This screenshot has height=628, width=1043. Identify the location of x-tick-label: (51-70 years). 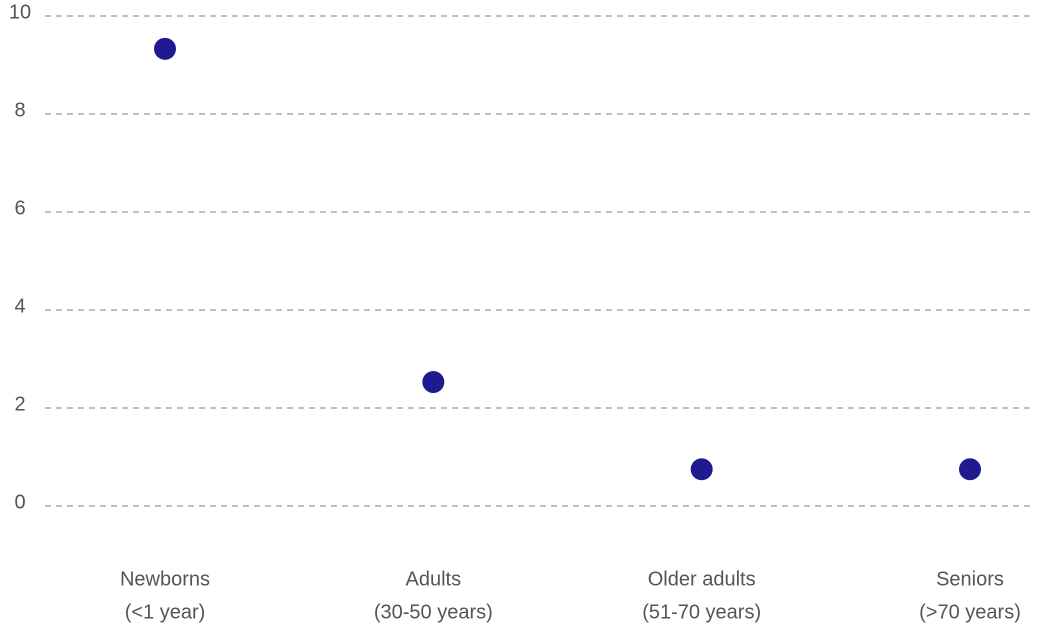
(701, 612).